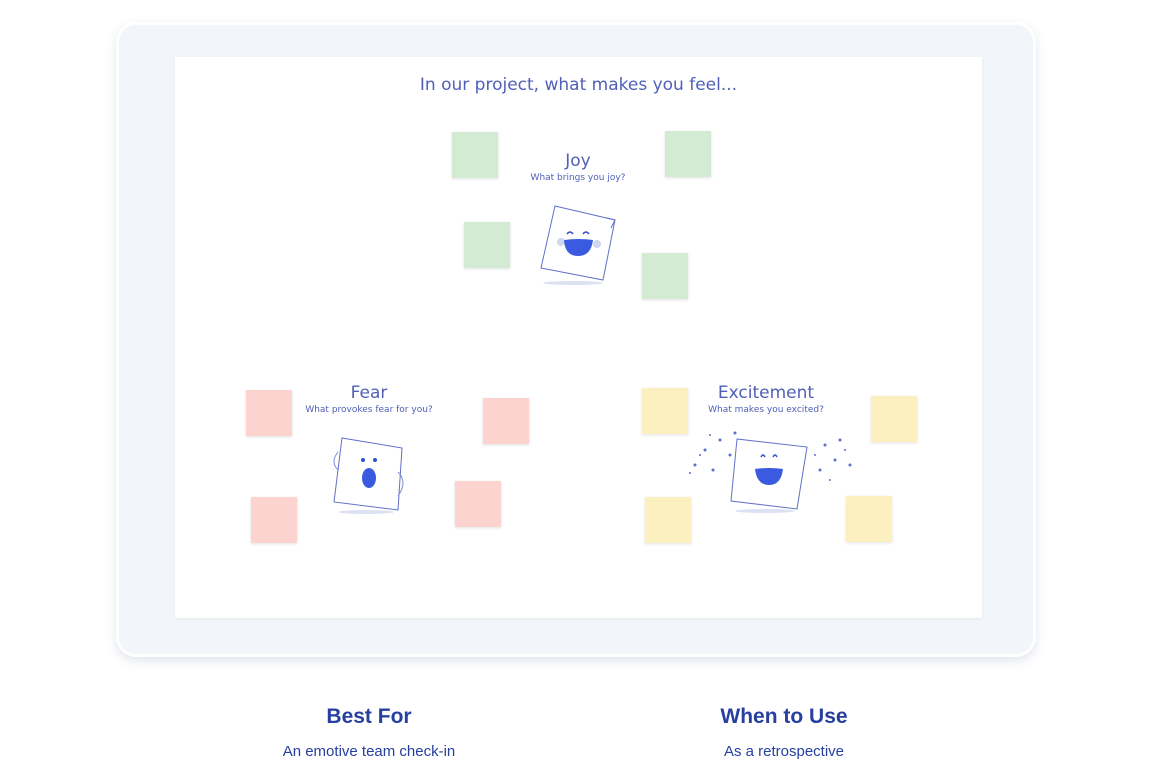  I want to click on category-title: Excitement, so click(766, 393).